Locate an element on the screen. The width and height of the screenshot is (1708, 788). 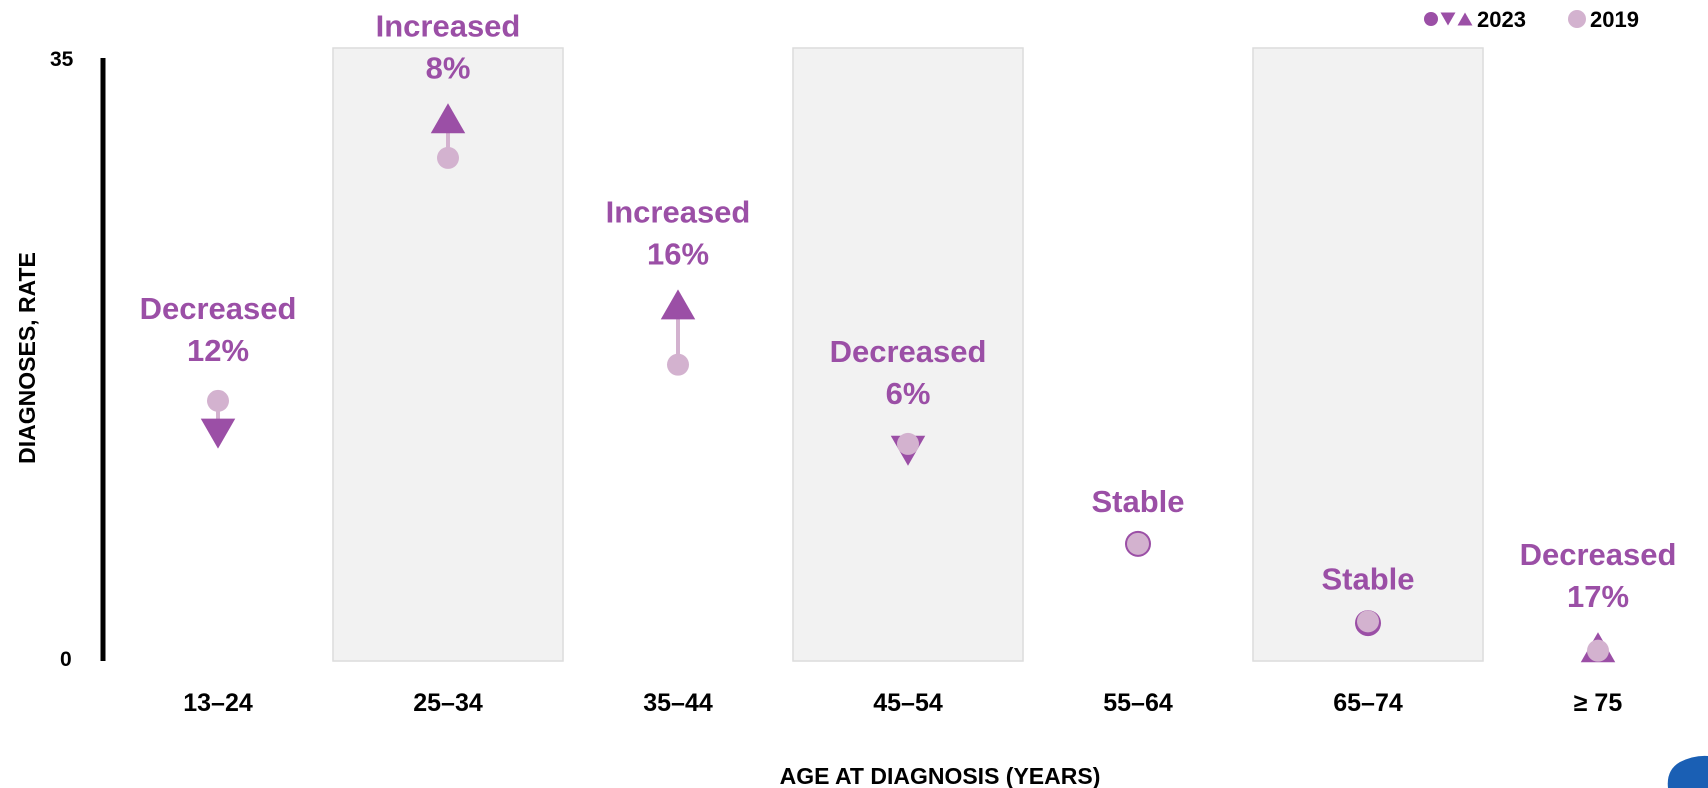
x-tick-labels: 13–24 25–34 35–44 45–54 55–64 65–74 ≥ 75 is located at coordinates (902, 703).